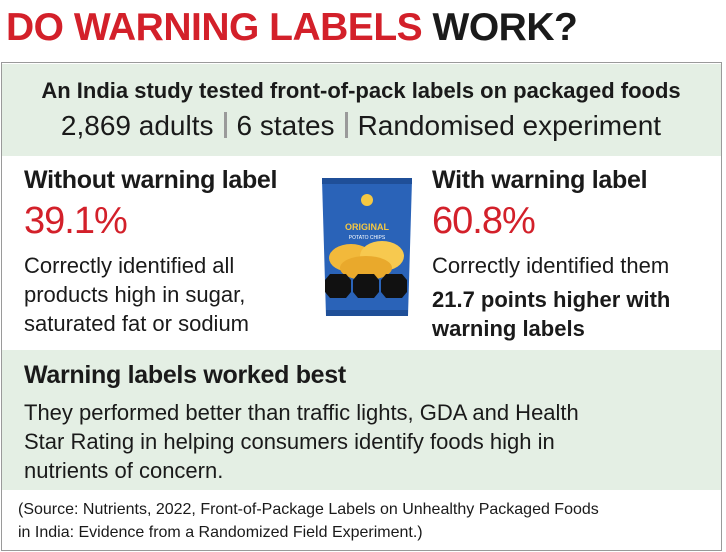 Image resolution: width=726 pixels, height=552 pixels. What do you see at coordinates (484, 221) in the screenshot?
I see `with-percent: 60.8%` at bounding box center [484, 221].